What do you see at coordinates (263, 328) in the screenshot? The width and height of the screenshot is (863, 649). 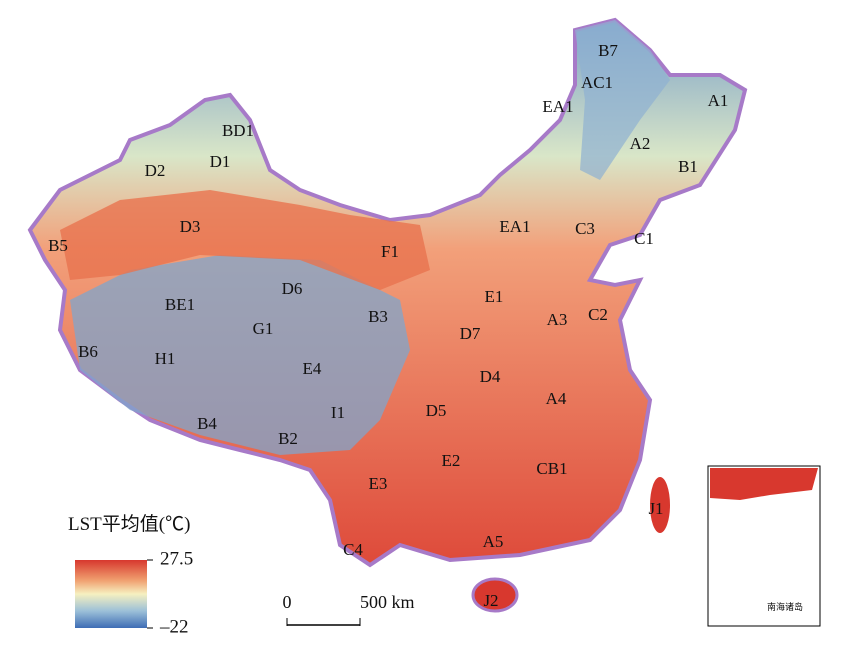 I see `region-label: G1` at bounding box center [263, 328].